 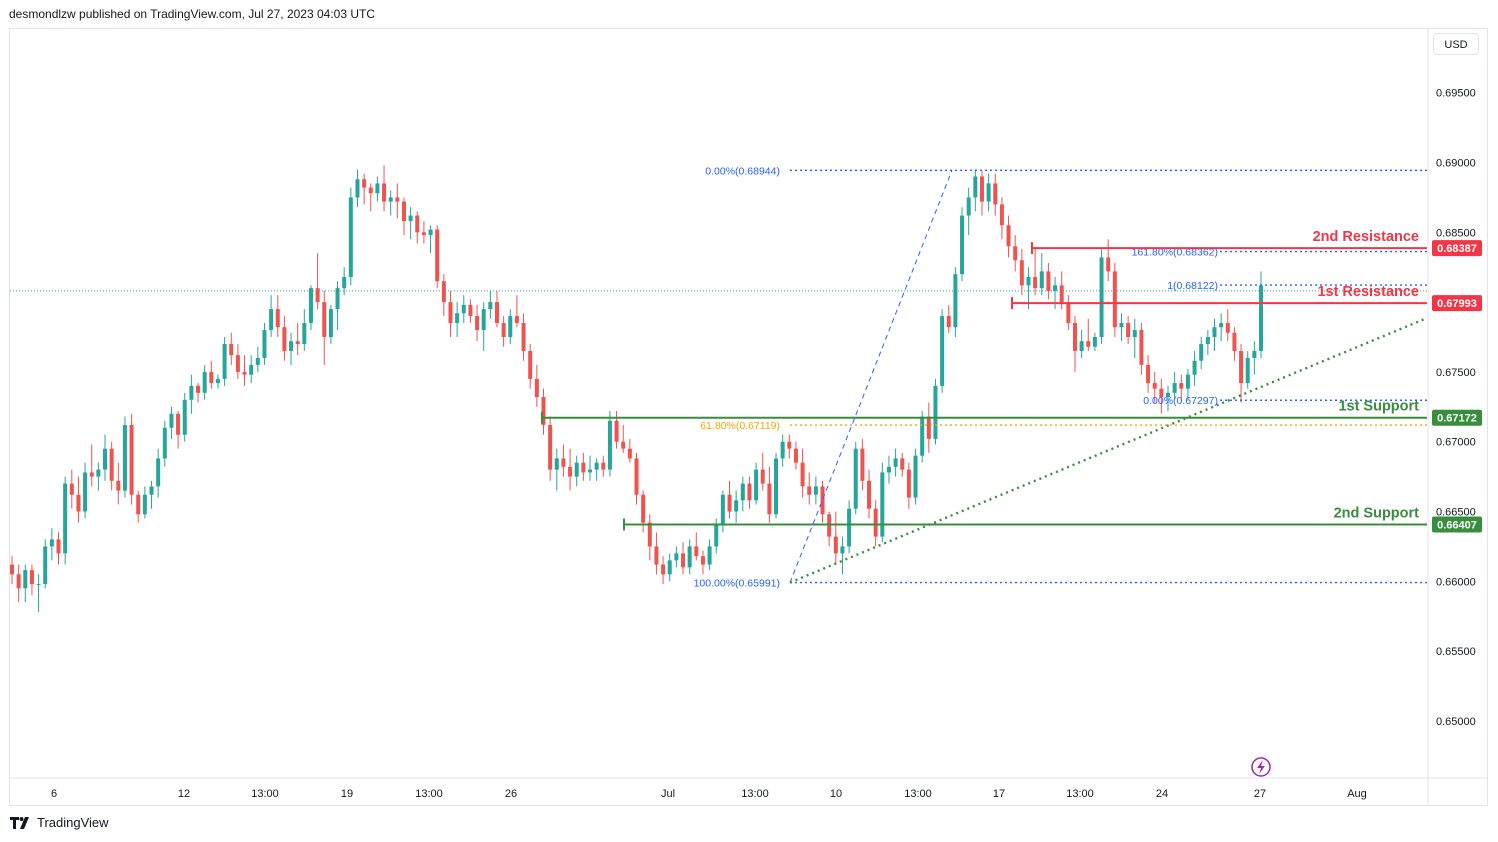 What do you see at coordinates (1456, 652) in the screenshot?
I see `y-tick-label: 0.65500` at bounding box center [1456, 652].